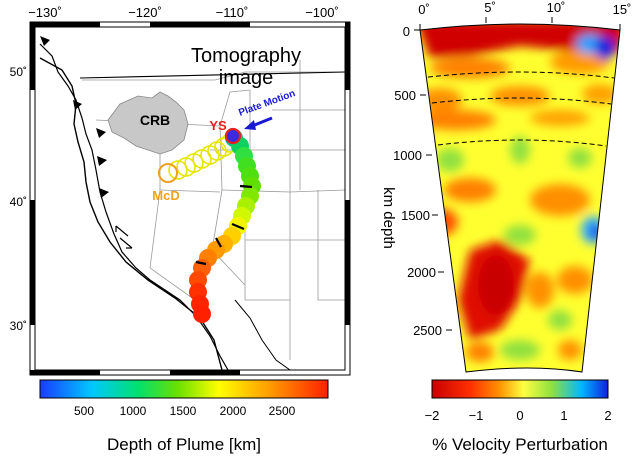  I want to click on lon-tick-120: −120˚, so click(145, 12).